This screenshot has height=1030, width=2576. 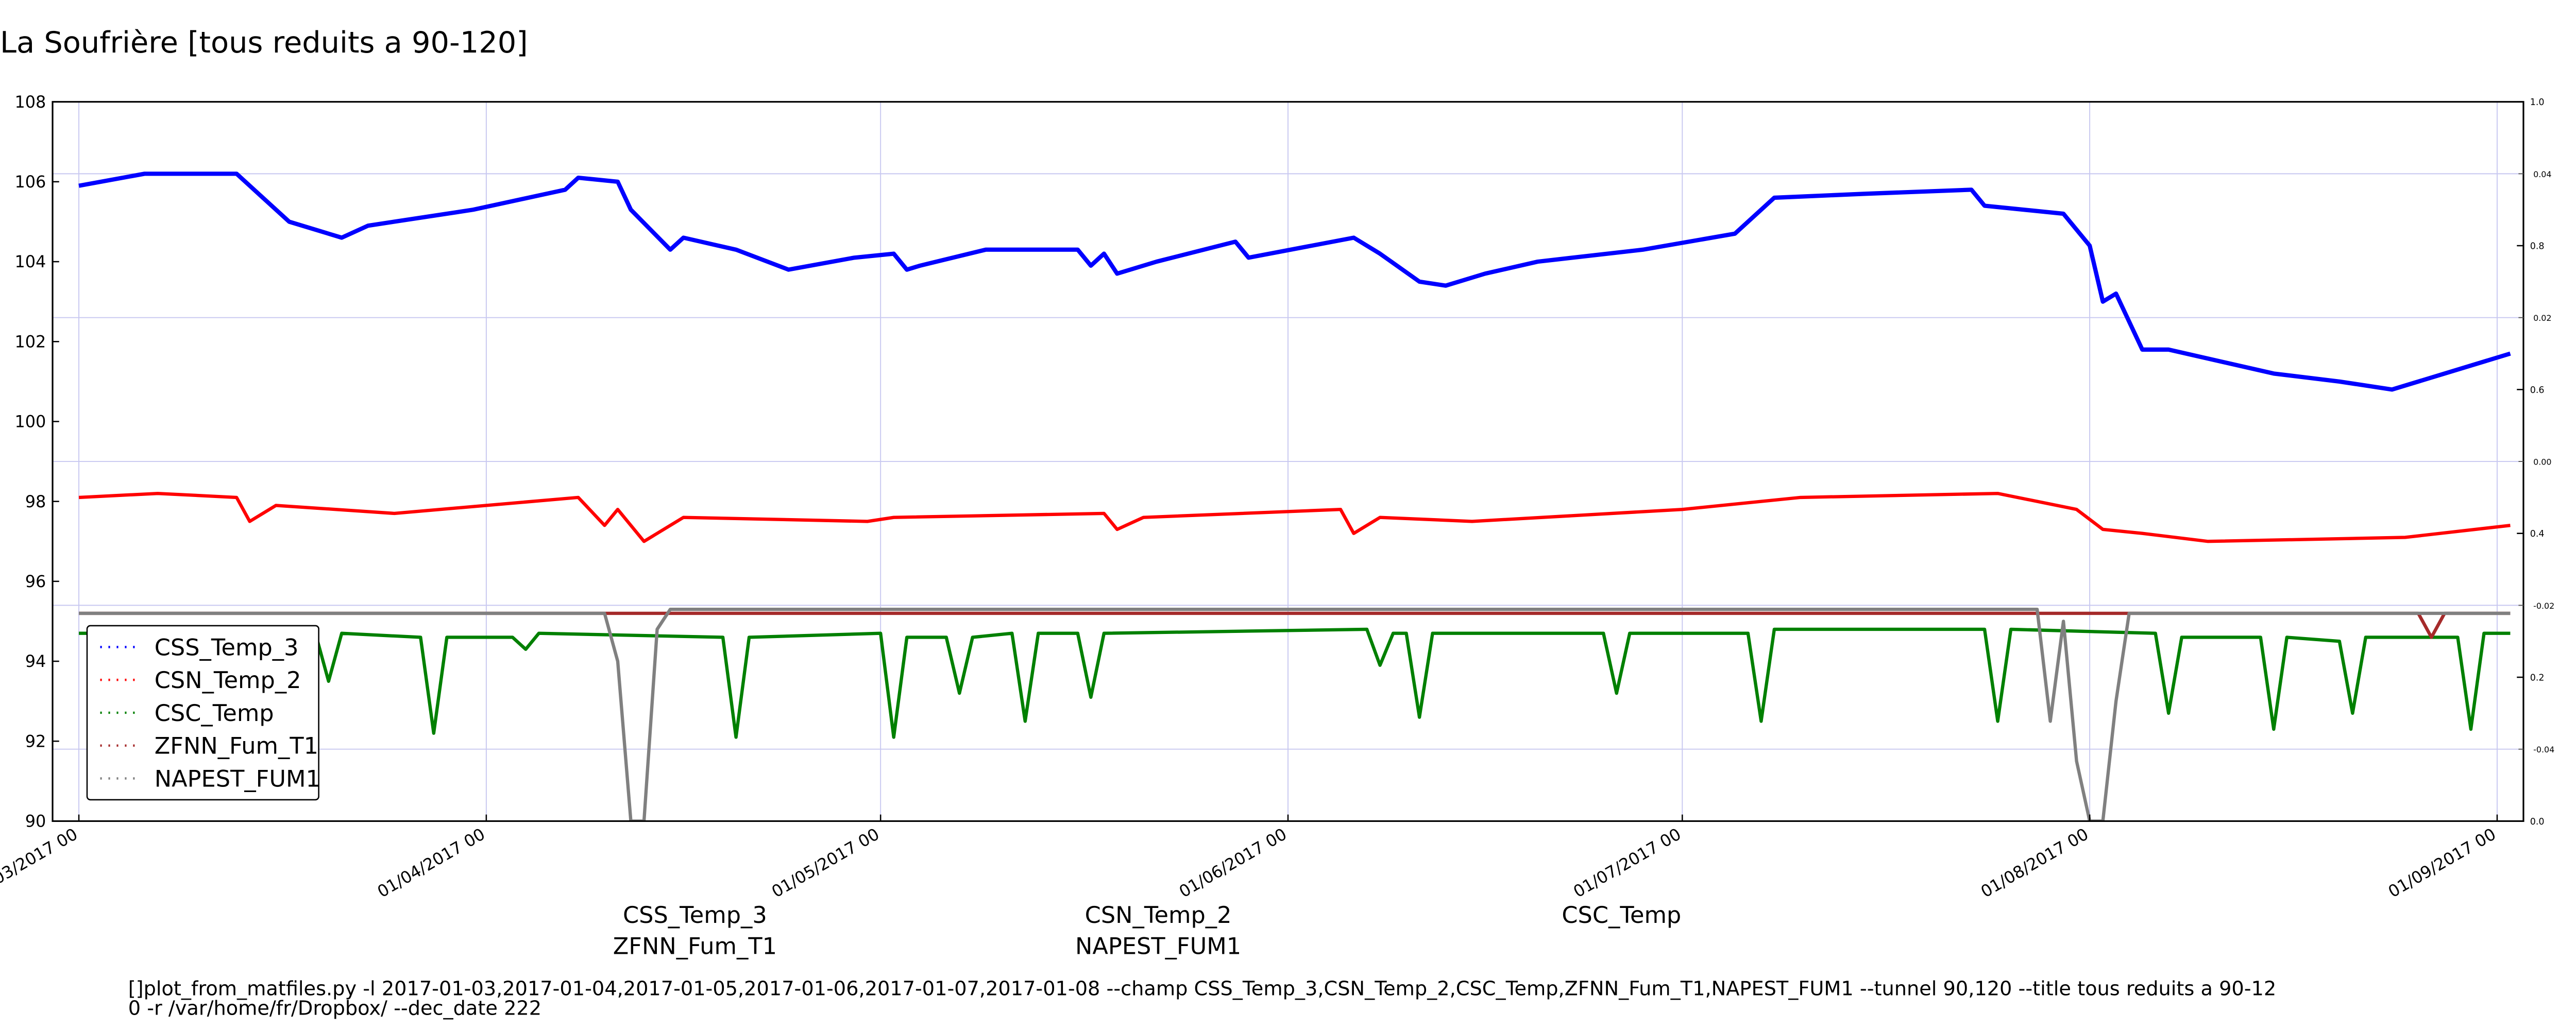 What do you see at coordinates (2537, 822) in the screenshot?
I see `y2-tick-label: 0.0` at bounding box center [2537, 822].